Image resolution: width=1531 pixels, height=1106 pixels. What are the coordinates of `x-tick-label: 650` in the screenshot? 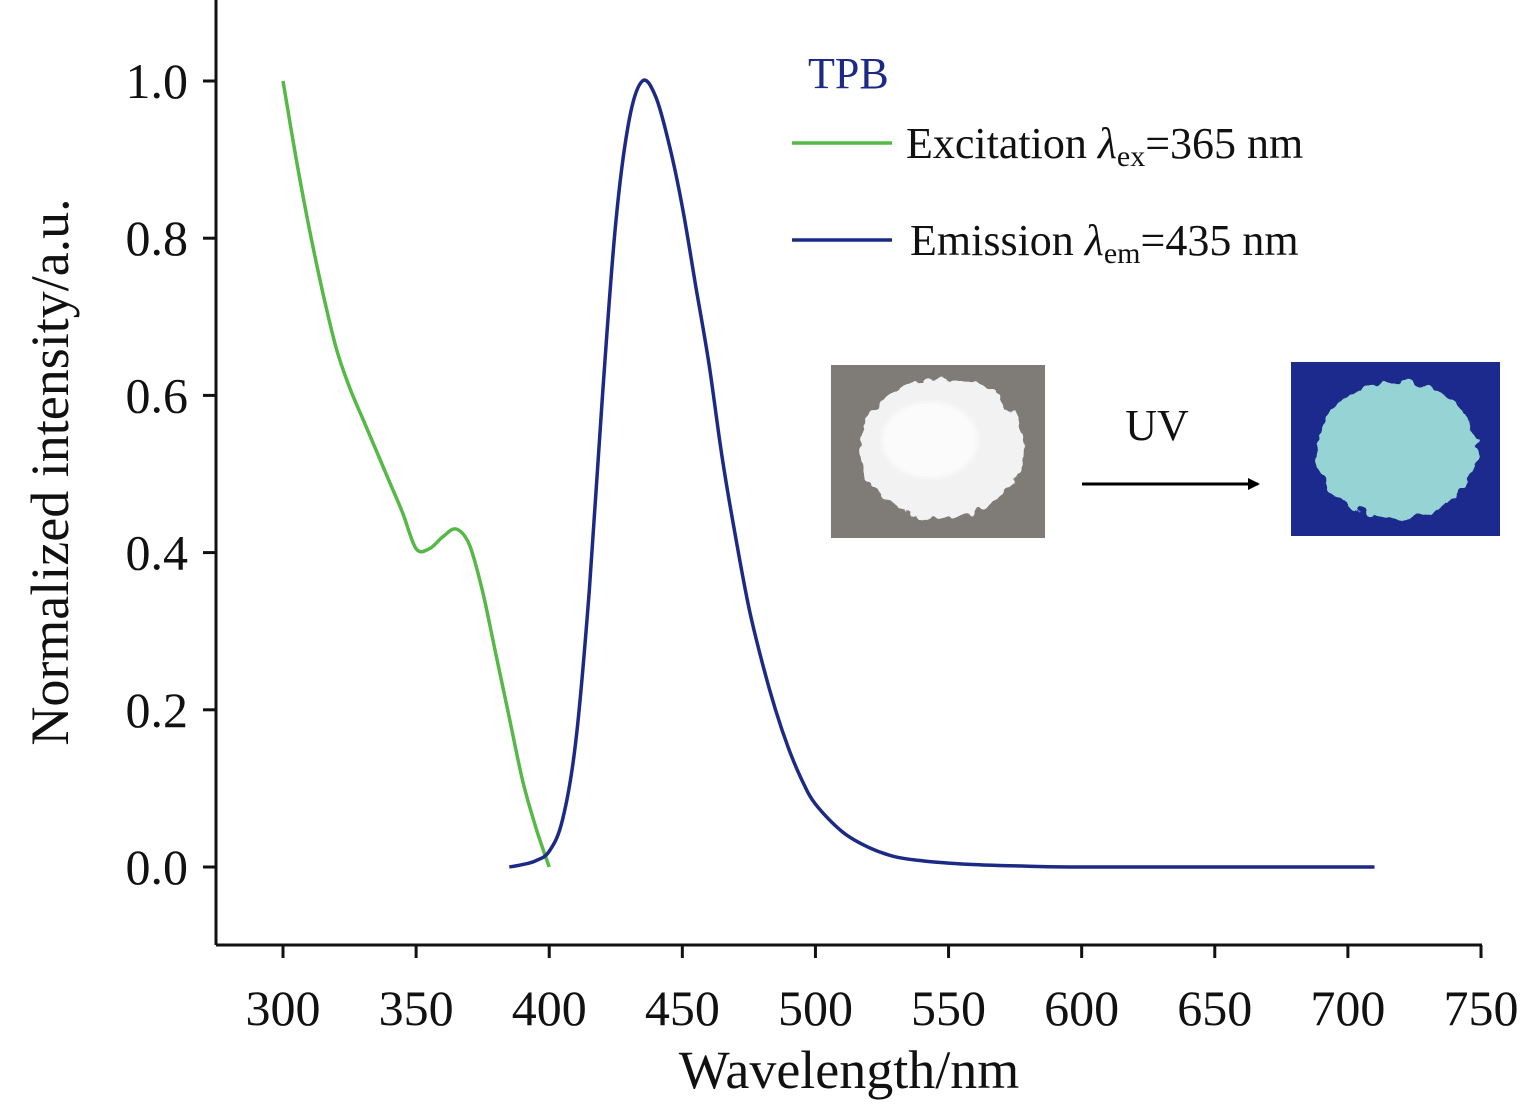 It's located at (1214, 1008).